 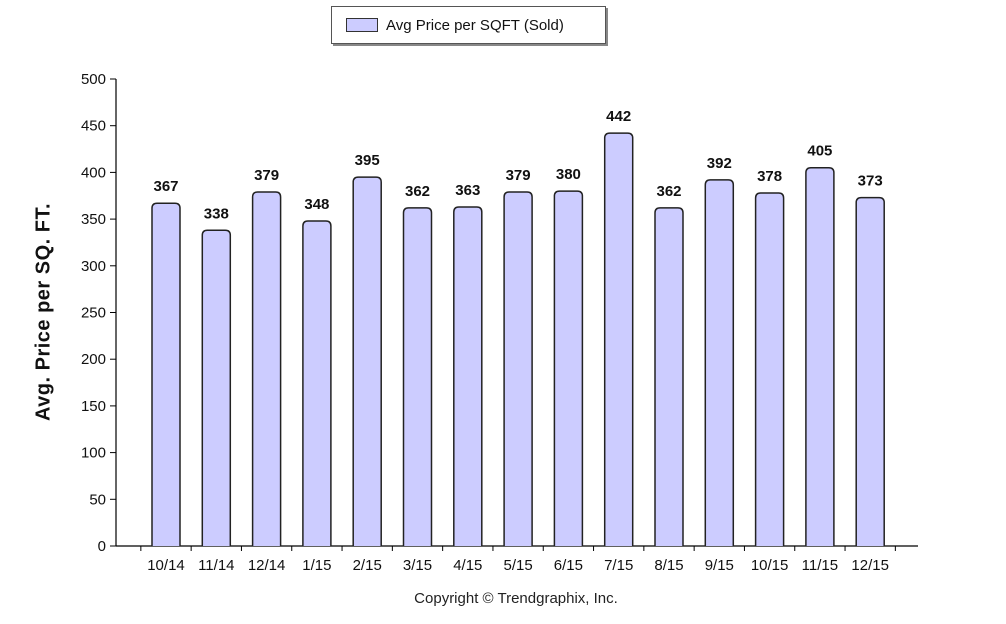 What do you see at coordinates (102, 546) in the screenshot?
I see `y-tick-label: 0` at bounding box center [102, 546].